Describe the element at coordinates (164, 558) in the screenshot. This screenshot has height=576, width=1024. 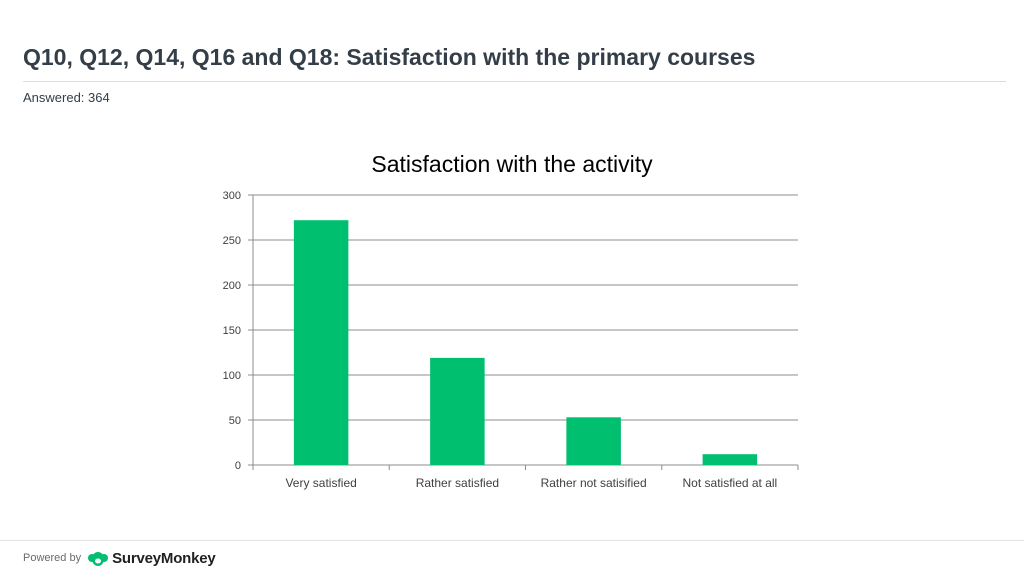
I see `brand-name: SurveyMonkey` at that location.